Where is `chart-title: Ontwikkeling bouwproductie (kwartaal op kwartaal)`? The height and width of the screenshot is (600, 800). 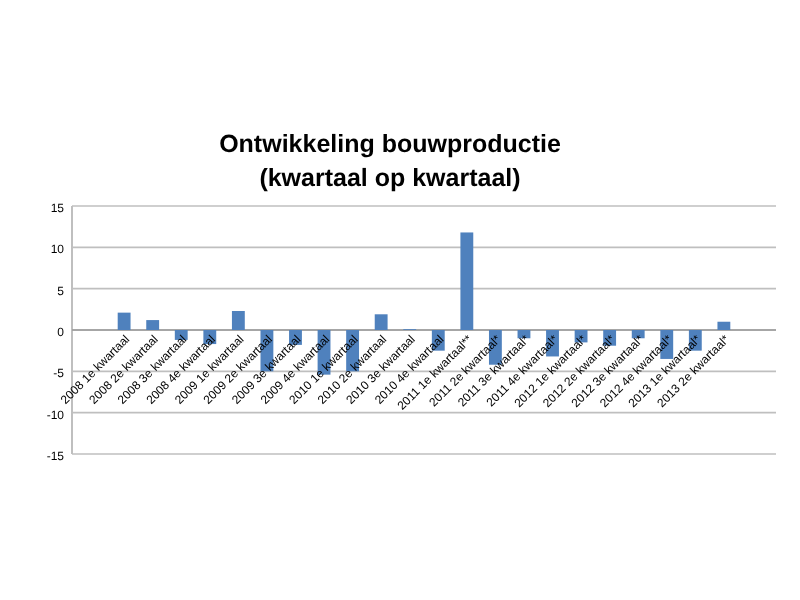
chart-title: Ontwikkeling bouwproductie (kwartaal op kwartaal) is located at coordinates (390, 161).